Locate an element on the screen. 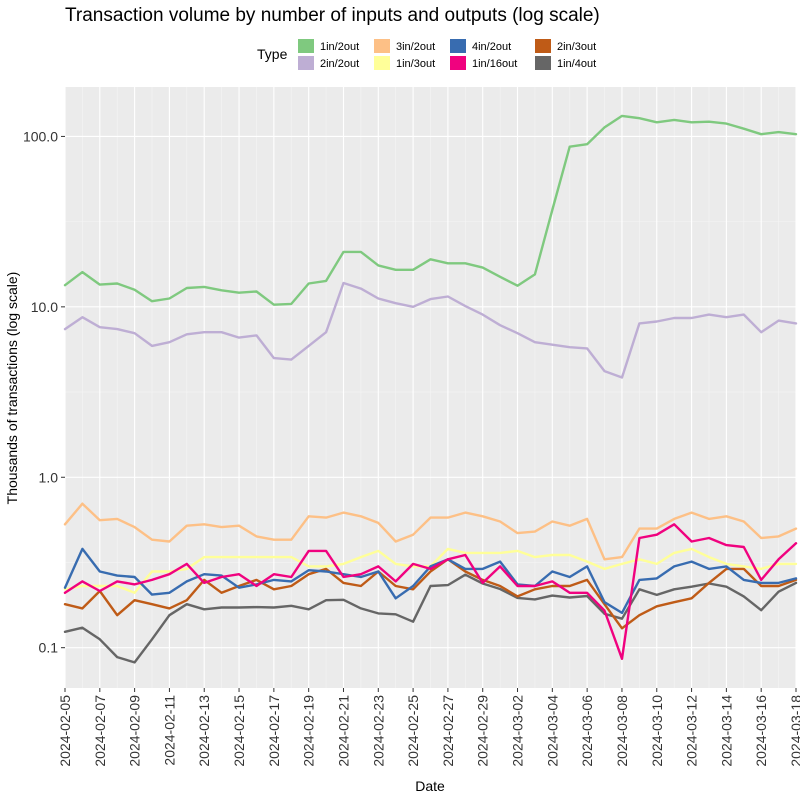 The image size is (800, 800). x-tick-label: 2024-03-18 is located at coordinates (794, 731).